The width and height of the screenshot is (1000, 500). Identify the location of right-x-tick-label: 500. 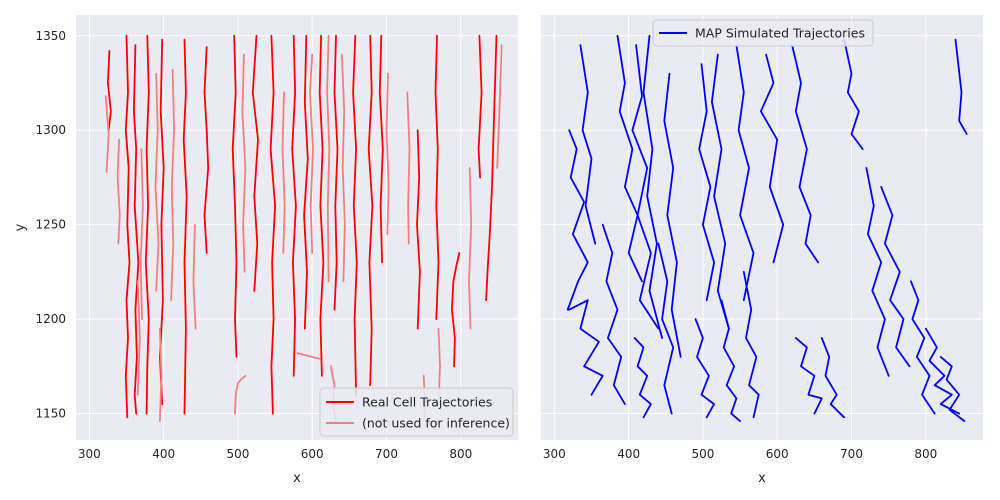
(702, 454).